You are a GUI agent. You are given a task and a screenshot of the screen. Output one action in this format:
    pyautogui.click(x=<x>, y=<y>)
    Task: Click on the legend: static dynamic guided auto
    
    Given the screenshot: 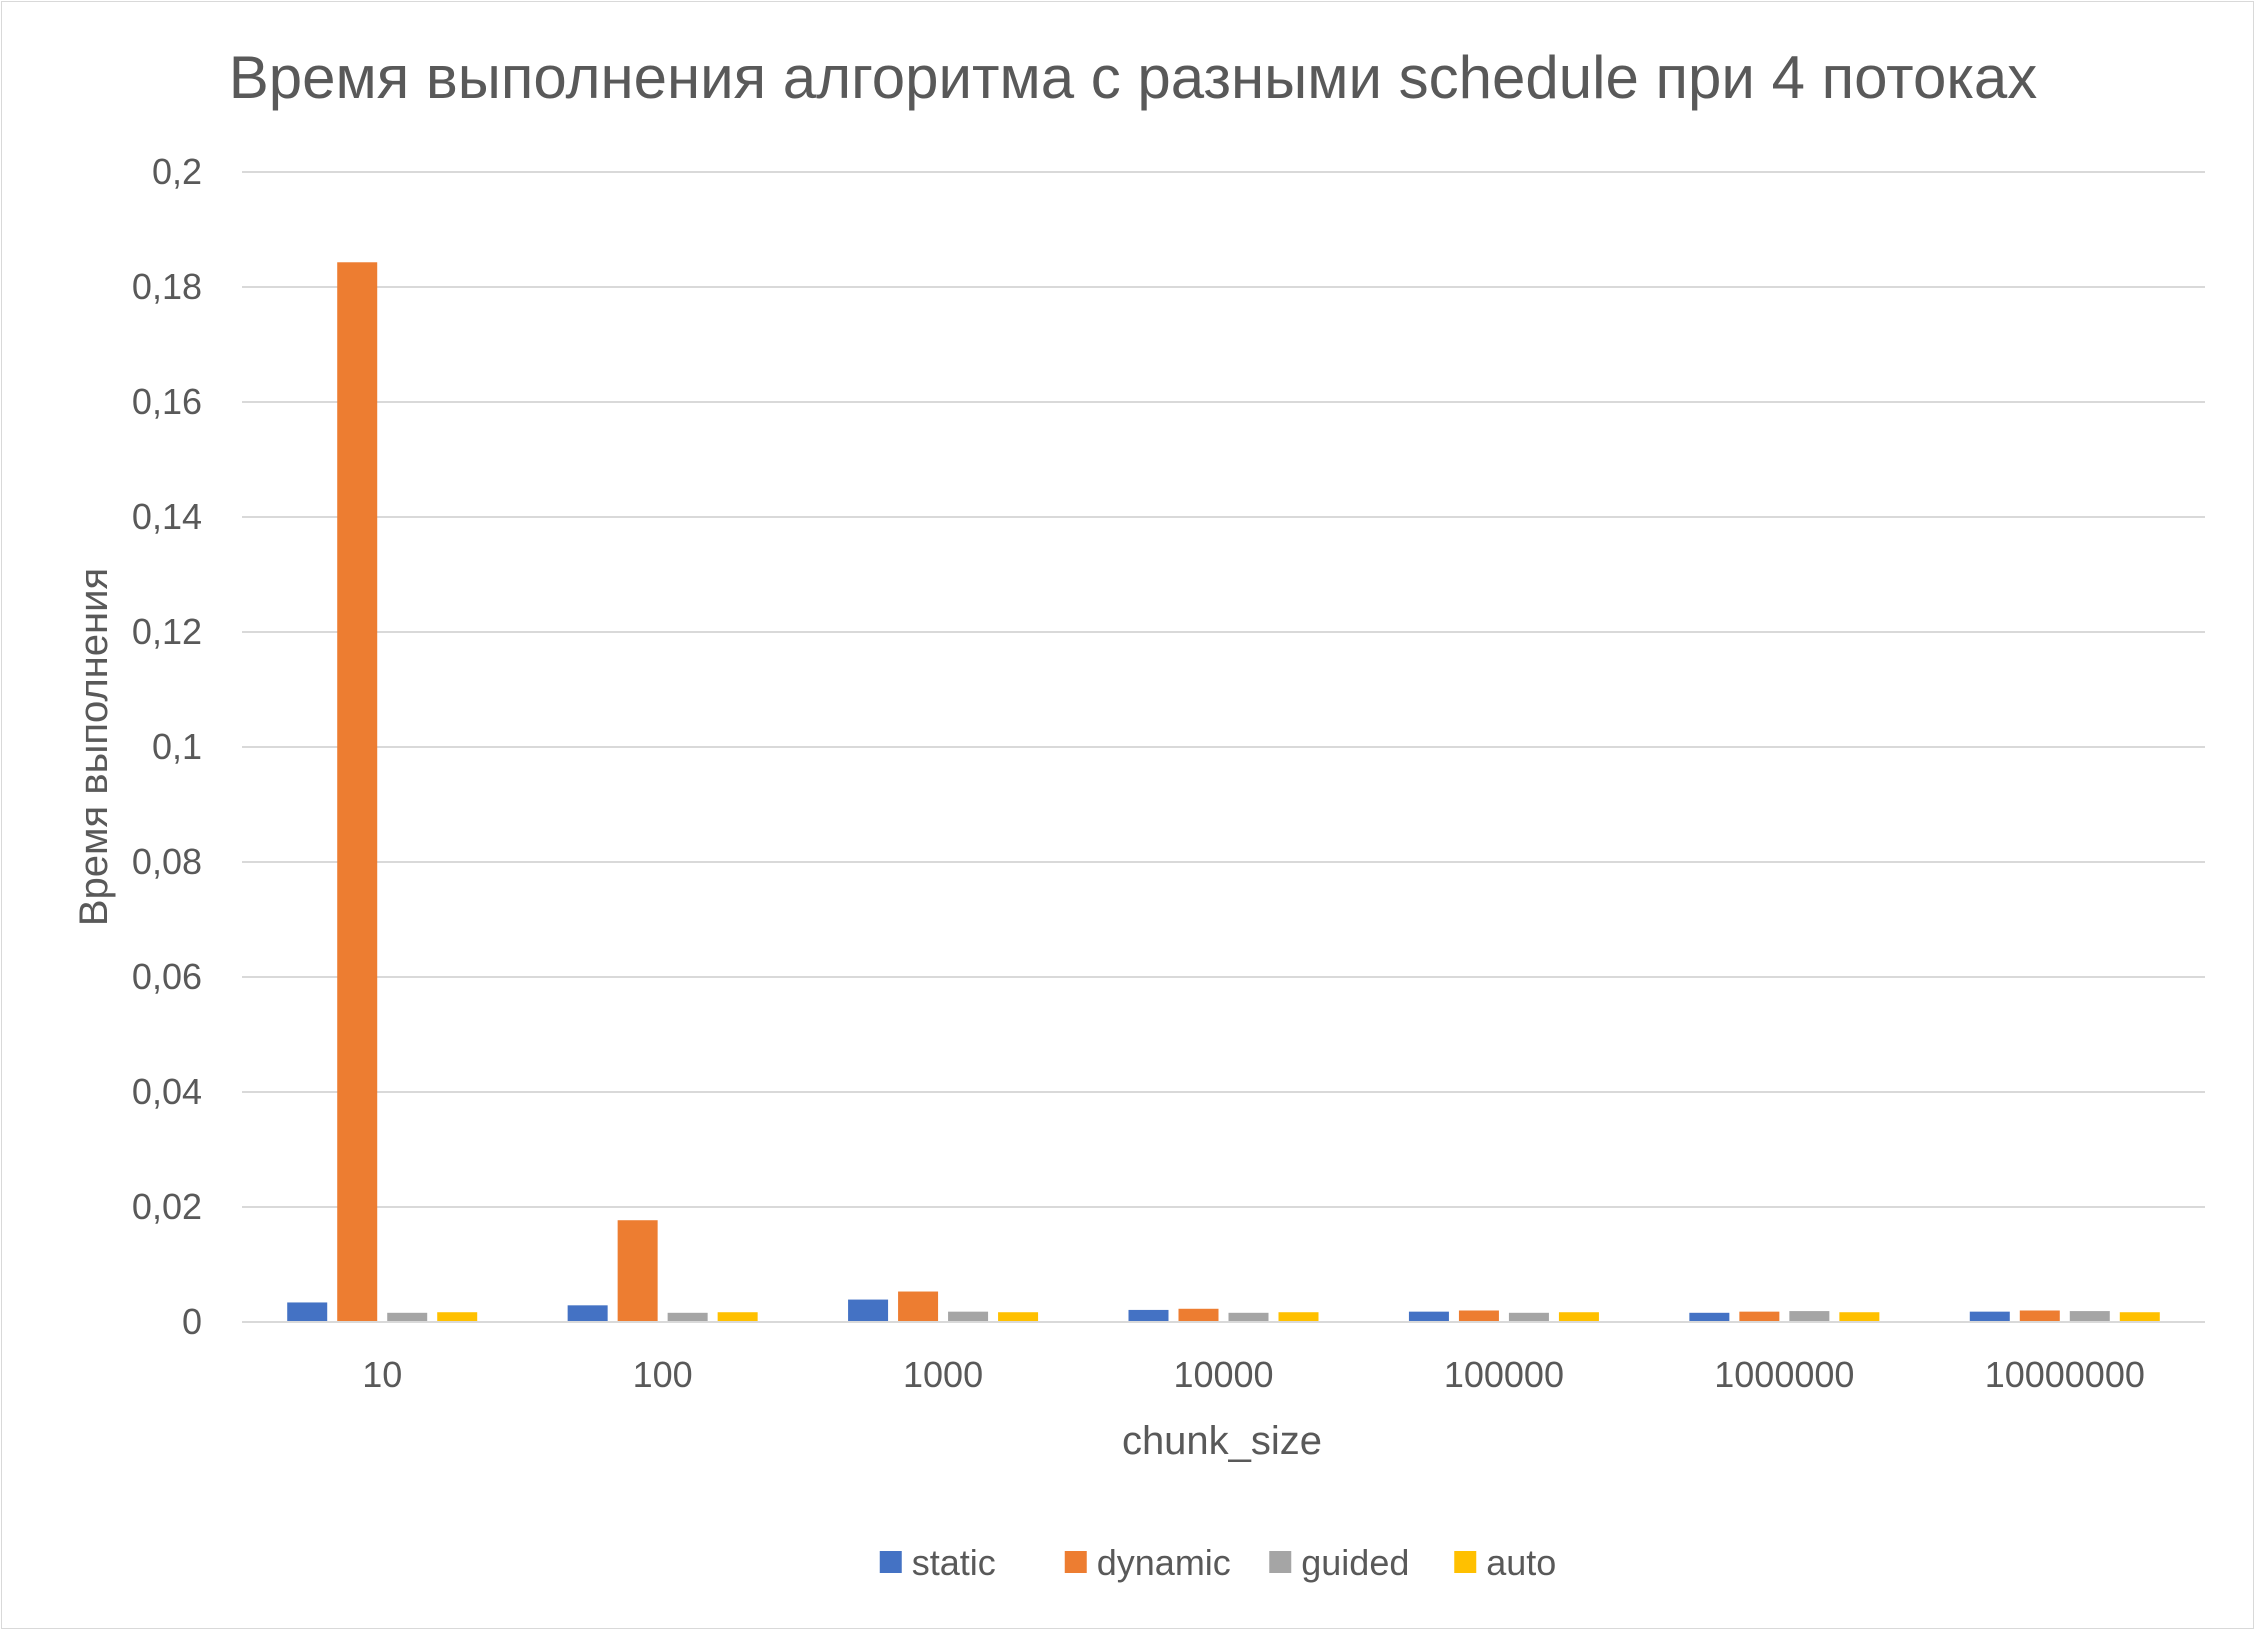 What is the action you would take?
    pyautogui.click(x=1217, y=1562)
    